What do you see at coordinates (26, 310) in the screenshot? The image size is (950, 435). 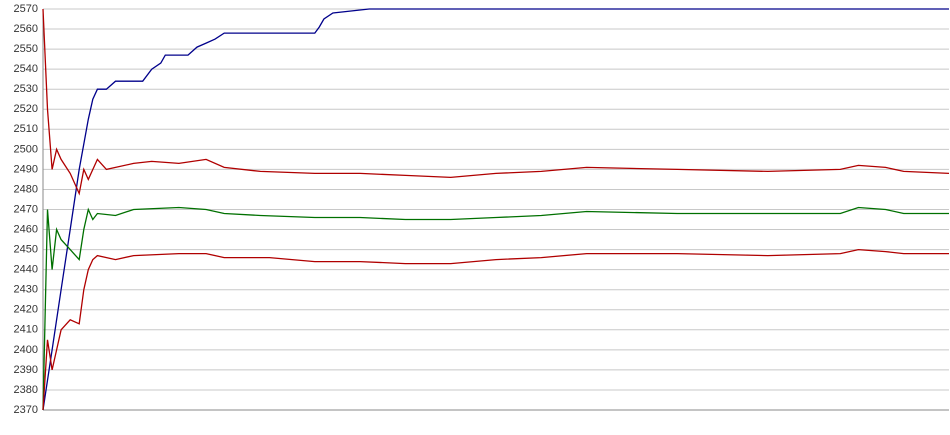 I see `y-tick-label: 2420` at bounding box center [26, 310].